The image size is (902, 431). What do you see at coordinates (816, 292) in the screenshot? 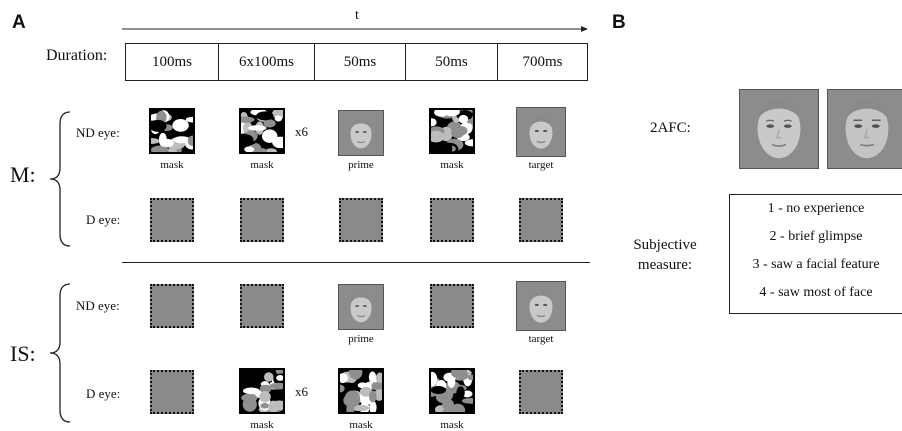
I see `rating-option: 4 - saw most of face` at bounding box center [816, 292].